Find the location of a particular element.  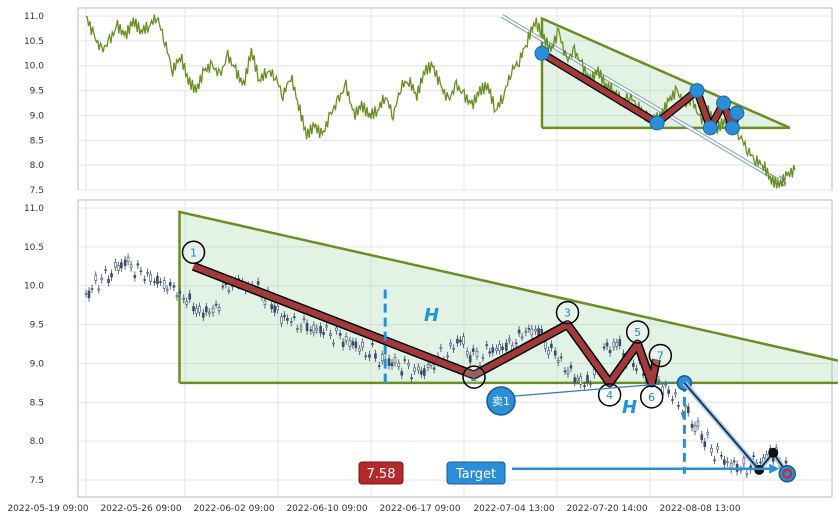

top-y-tick-label: 8.0 is located at coordinates (37, 166).